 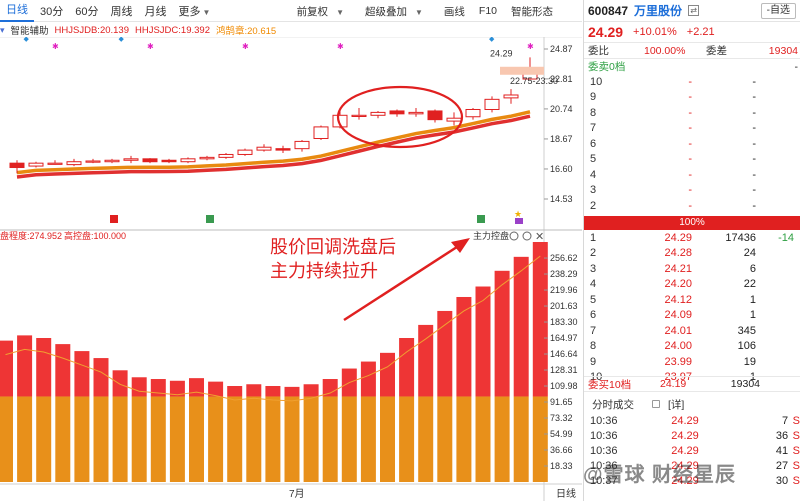 What do you see at coordinates (593, 159) in the screenshot?
I see `sell-row-level: 5` at bounding box center [593, 159].